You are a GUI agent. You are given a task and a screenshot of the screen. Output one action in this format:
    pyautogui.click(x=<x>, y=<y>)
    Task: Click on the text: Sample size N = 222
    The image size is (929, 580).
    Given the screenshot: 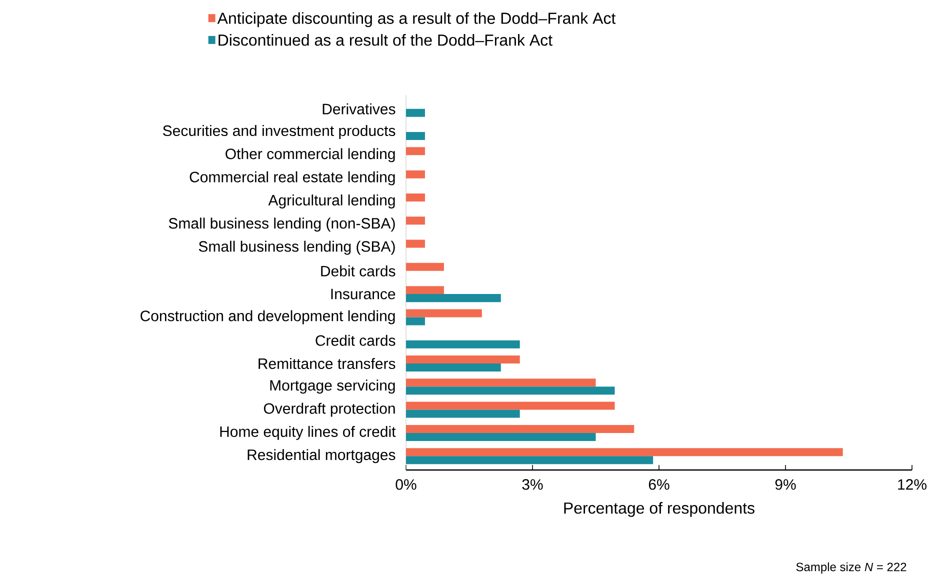 What is the action you would take?
    pyautogui.click(x=851, y=568)
    